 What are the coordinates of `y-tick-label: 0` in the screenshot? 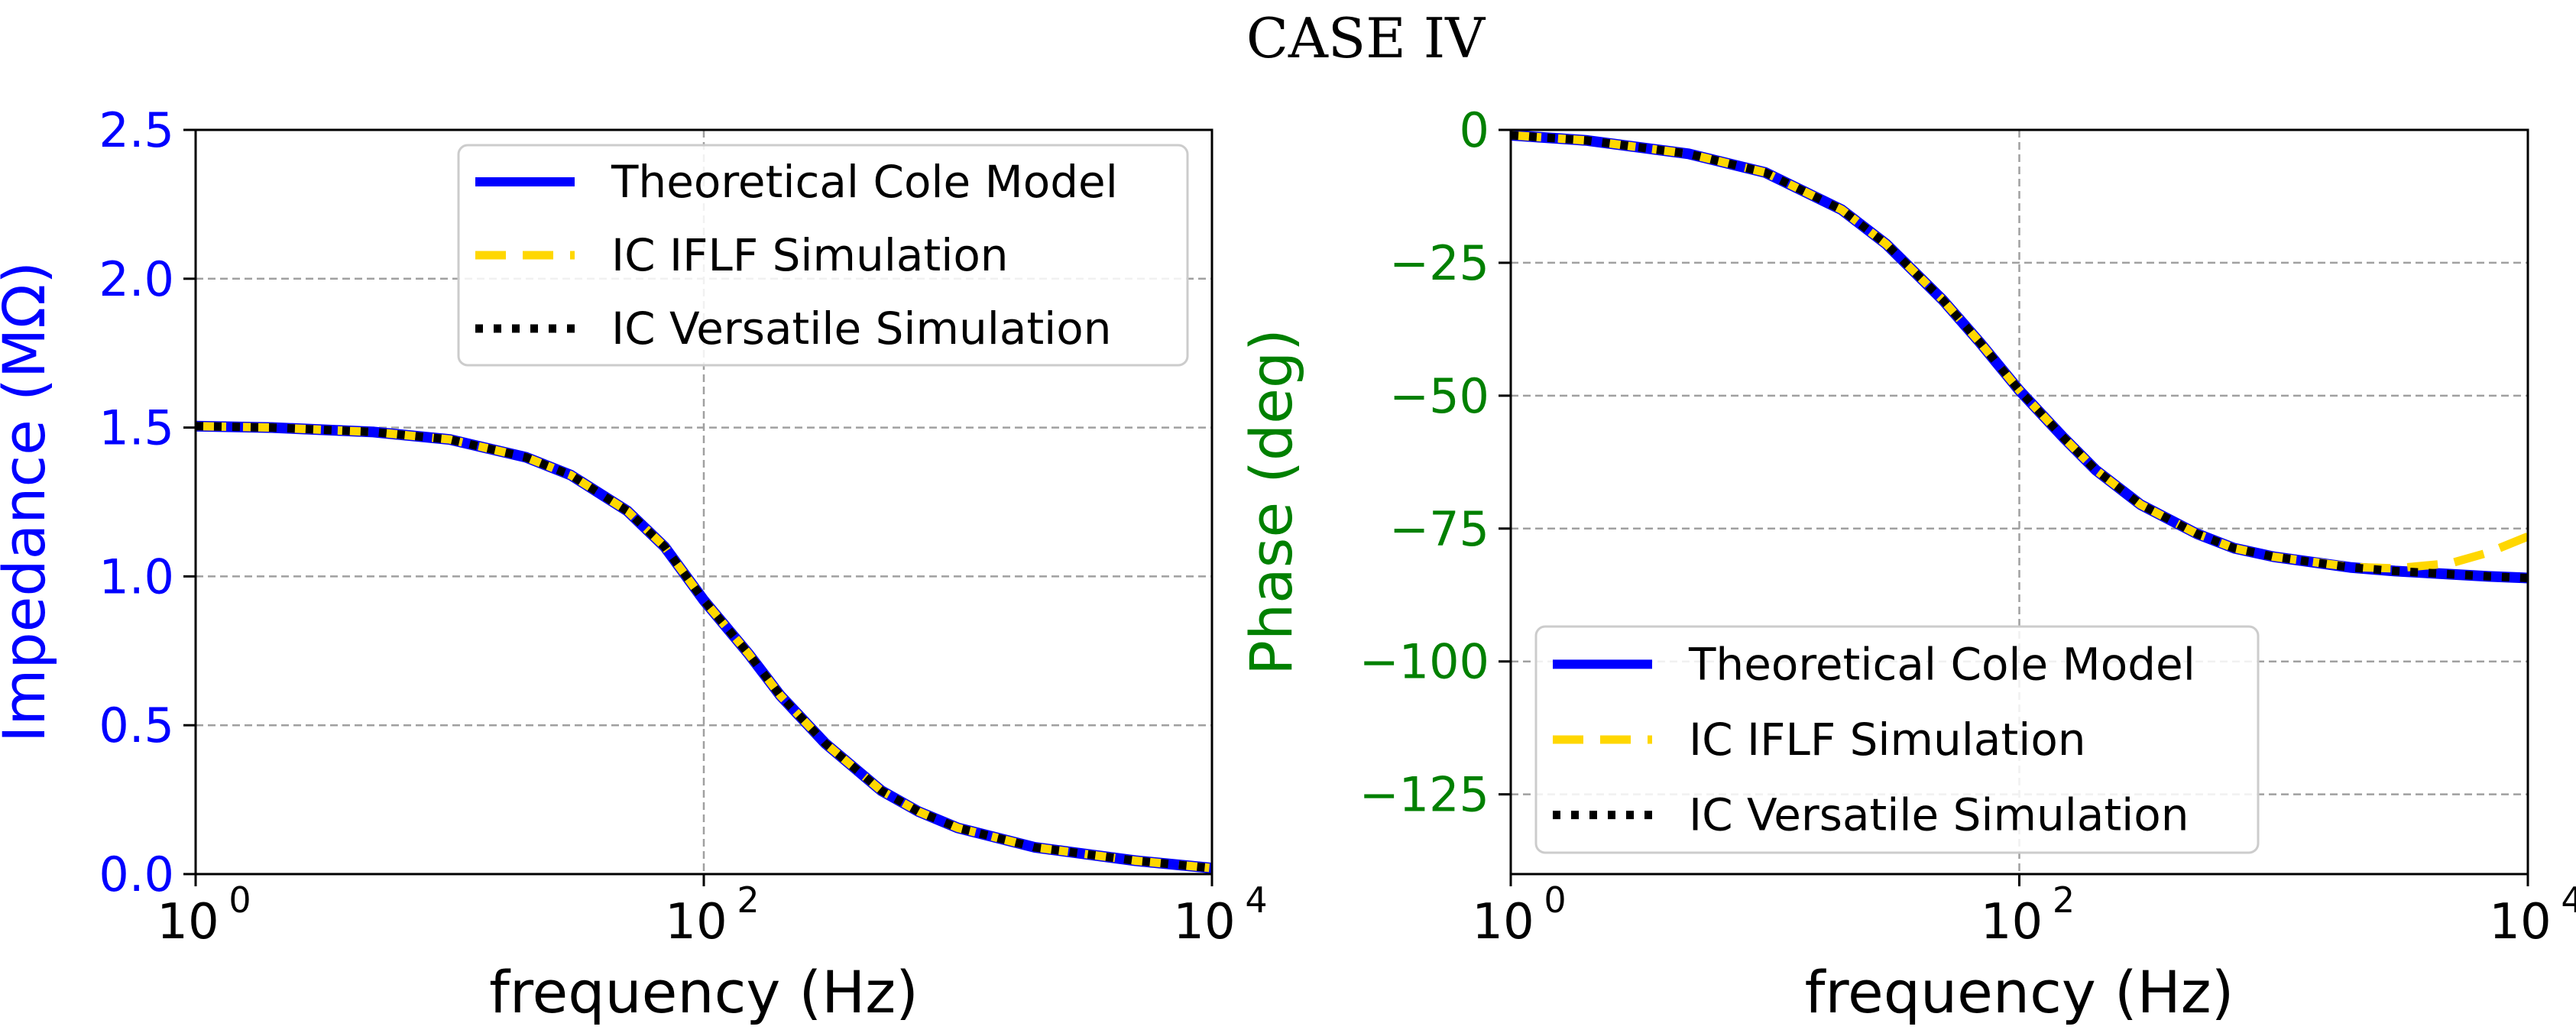 It's located at (1475, 130).